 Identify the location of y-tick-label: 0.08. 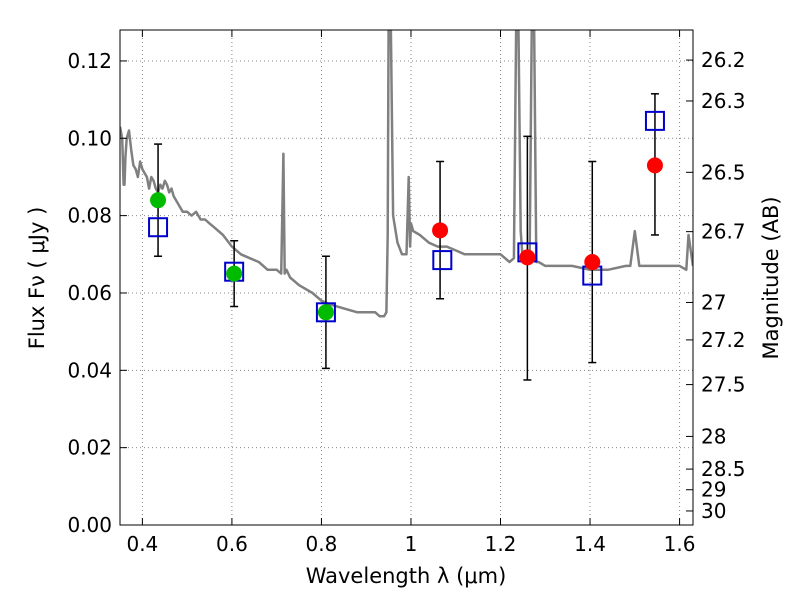
(89, 216).